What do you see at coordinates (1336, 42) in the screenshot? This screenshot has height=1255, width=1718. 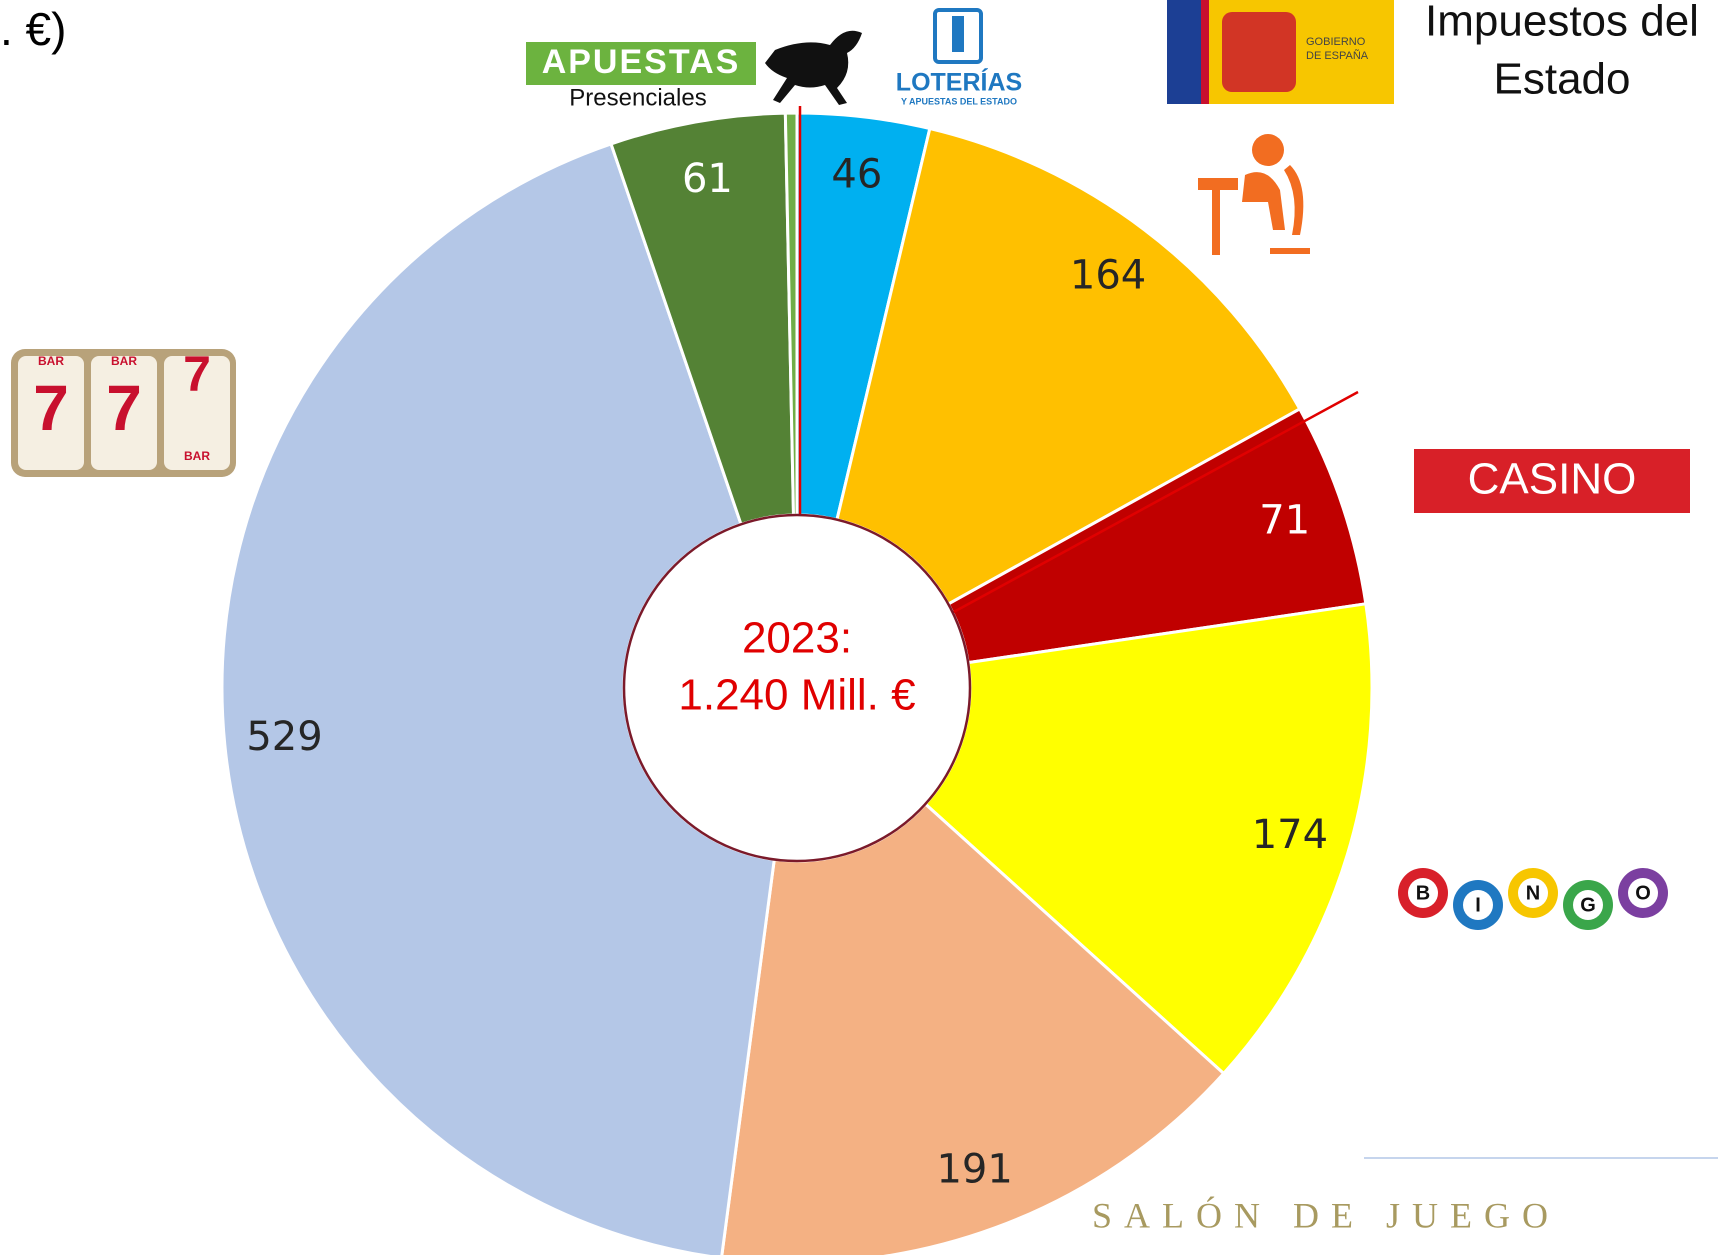 I see `logo-text: GOBIERNO` at bounding box center [1336, 42].